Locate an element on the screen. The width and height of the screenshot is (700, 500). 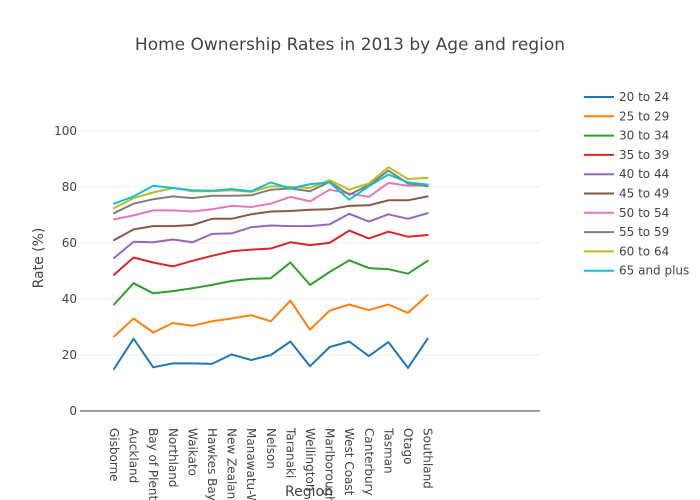
y-tick-label: 80 is located at coordinates (69, 187).